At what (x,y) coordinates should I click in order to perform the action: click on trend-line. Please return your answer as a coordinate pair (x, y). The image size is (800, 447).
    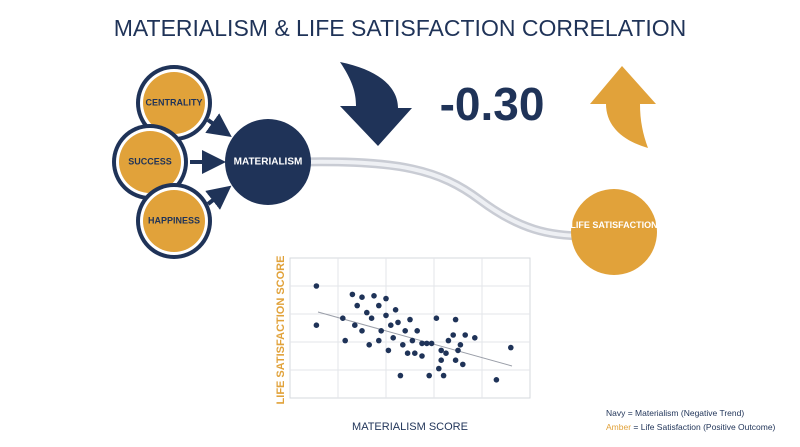
    Looking at the image, I should click on (415, 339).